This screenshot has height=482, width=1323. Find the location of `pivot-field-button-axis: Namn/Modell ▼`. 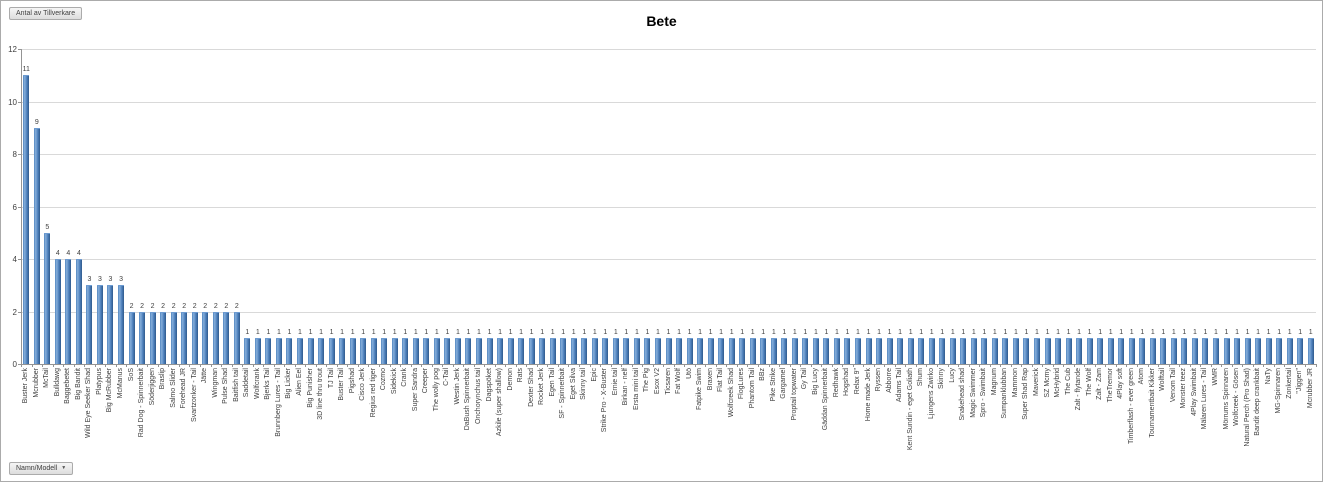

pivot-field-button-axis: Namn/Modell ▼ is located at coordinates (41, 468).